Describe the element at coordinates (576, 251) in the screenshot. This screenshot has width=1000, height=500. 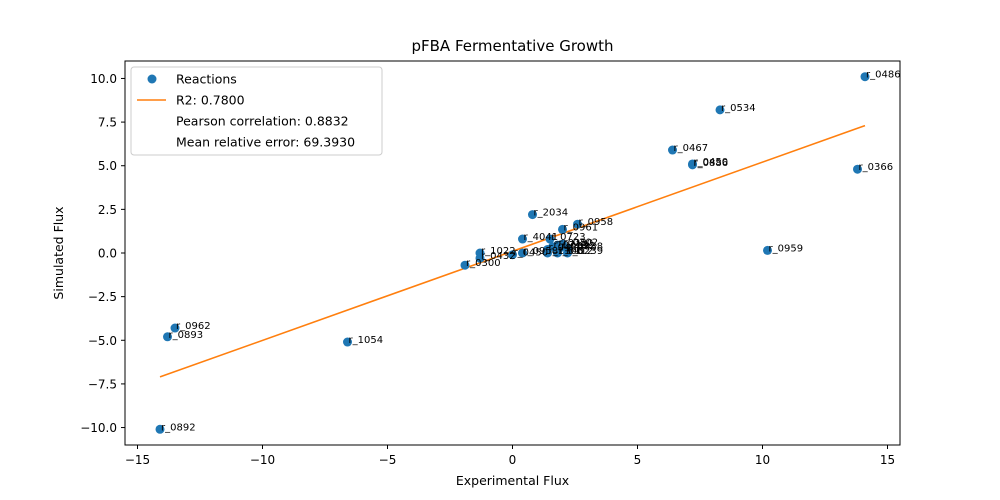
I see `data-point-label: r_0112` at that location.